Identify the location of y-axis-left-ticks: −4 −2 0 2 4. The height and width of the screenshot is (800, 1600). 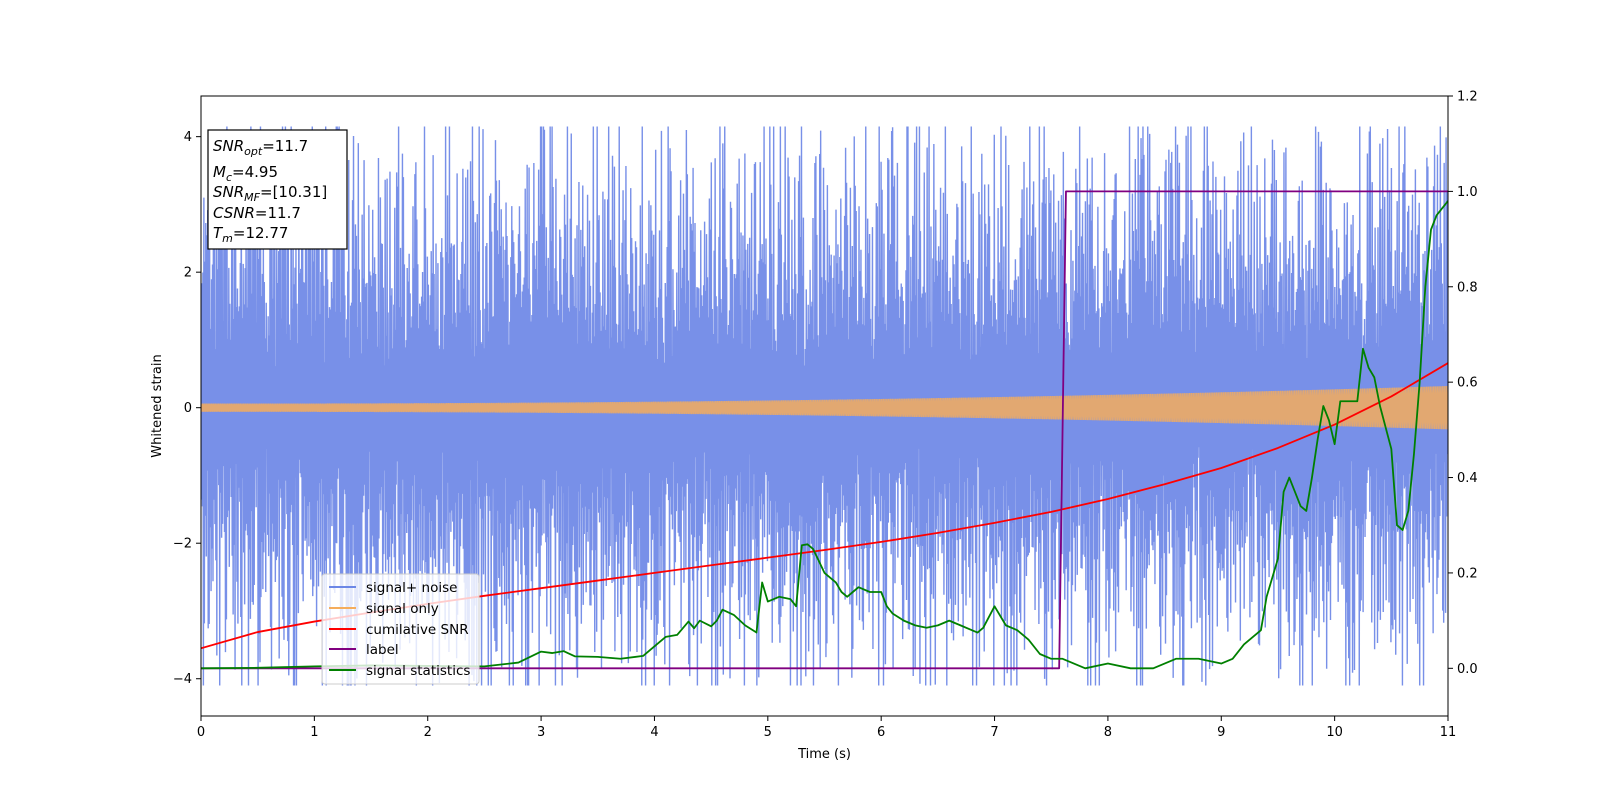
(187, 408).